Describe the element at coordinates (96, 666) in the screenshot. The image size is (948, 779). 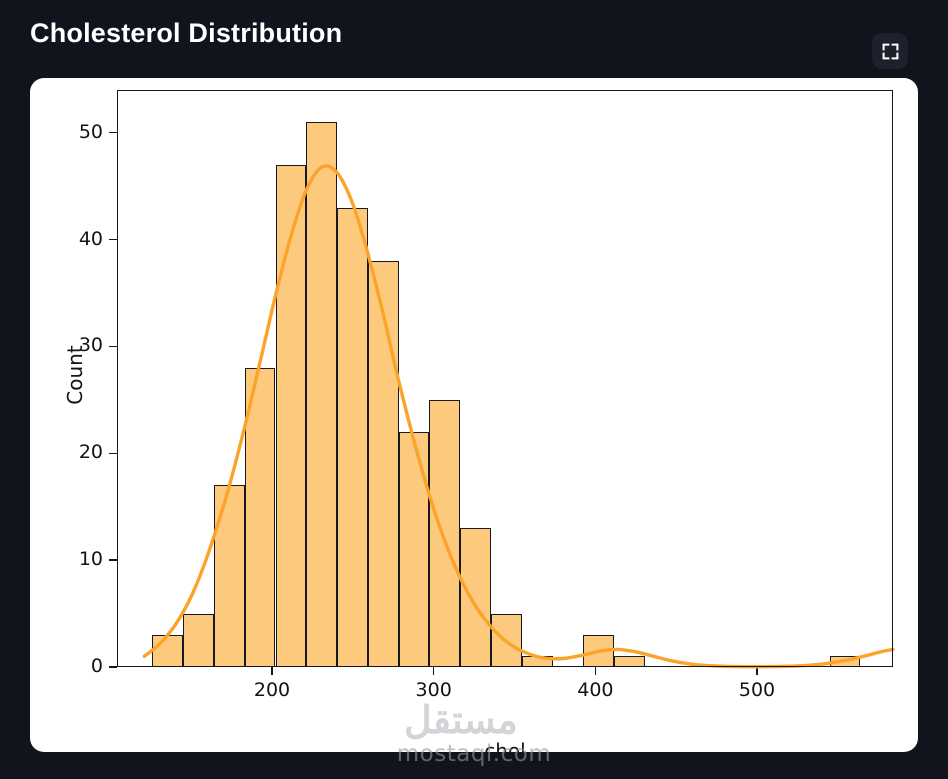
I see `y-tick-label: 0` at that location.